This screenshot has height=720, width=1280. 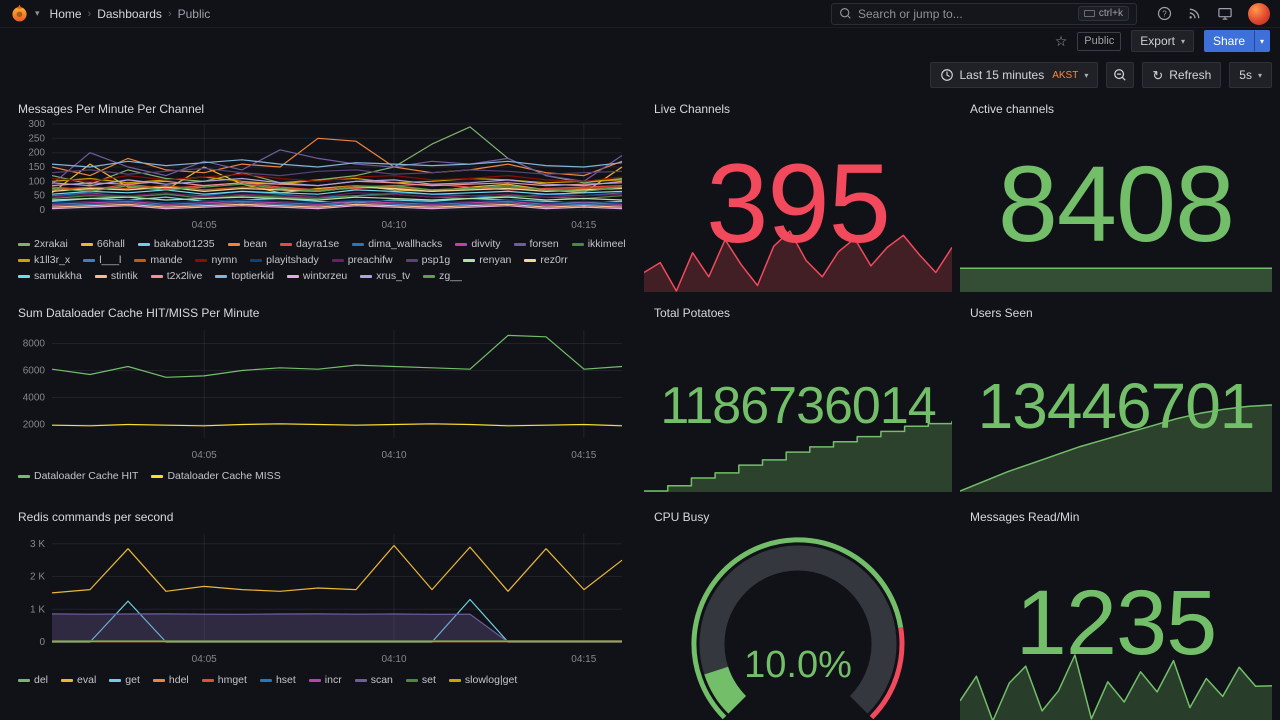 I want to click on legend-item: toptierkid, so click(x=244, y=276).